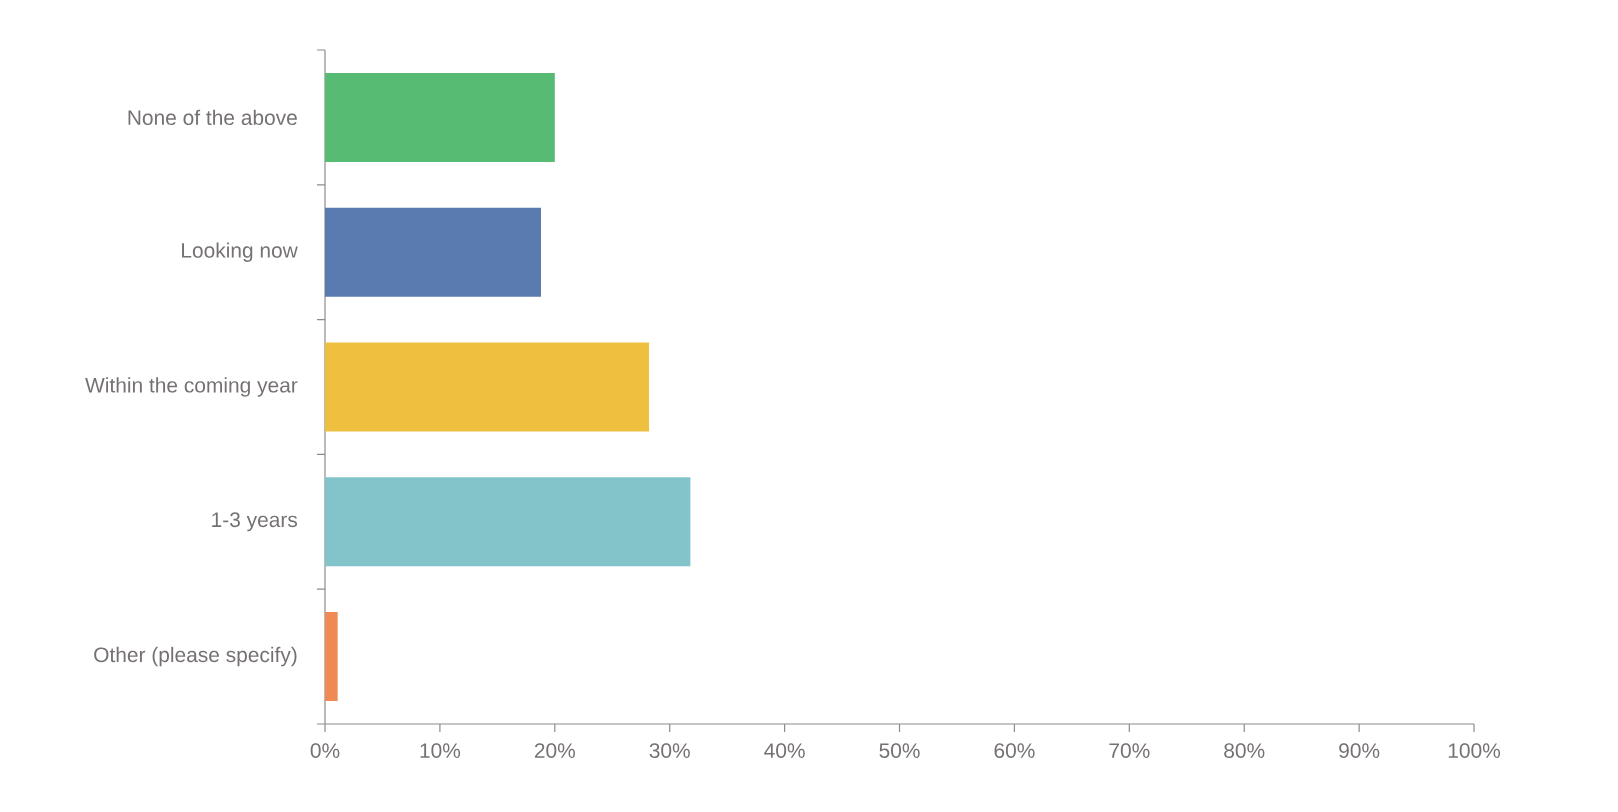 This screenshot has width=1618, height=812. Describe the element at coordinates (1014, 750) in the screenshot. I see `x-tick-label: 60%` at that location.